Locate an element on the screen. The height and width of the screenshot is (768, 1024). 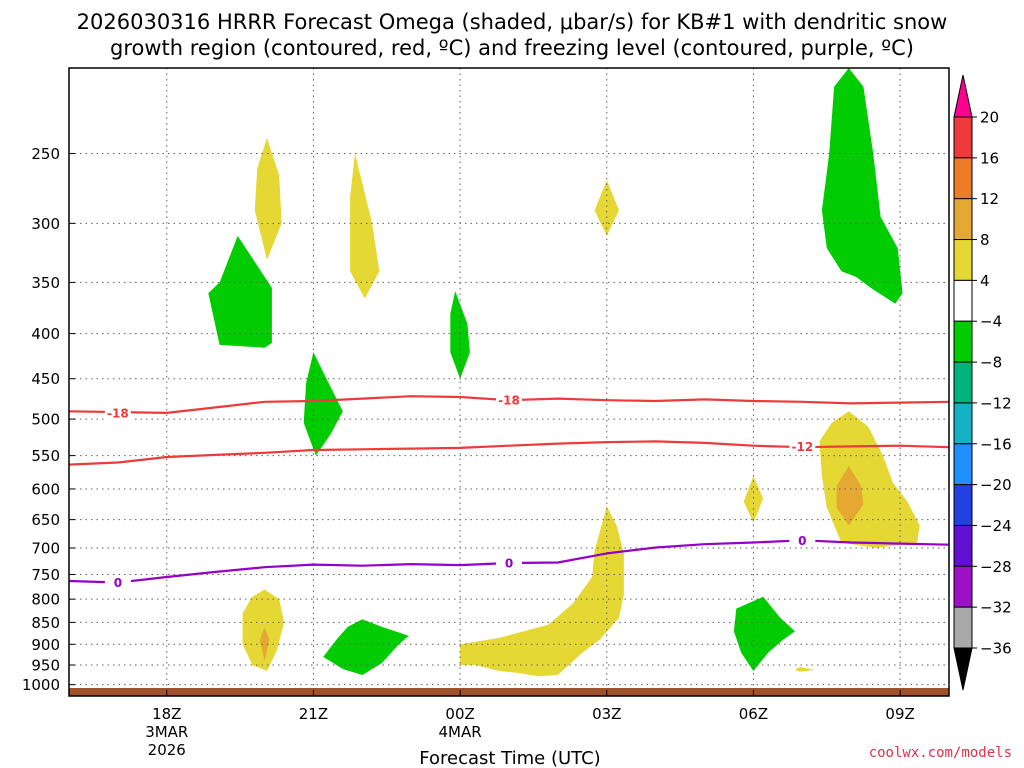
y-tick-label-500: 500 is located at coordinates (45, 420).